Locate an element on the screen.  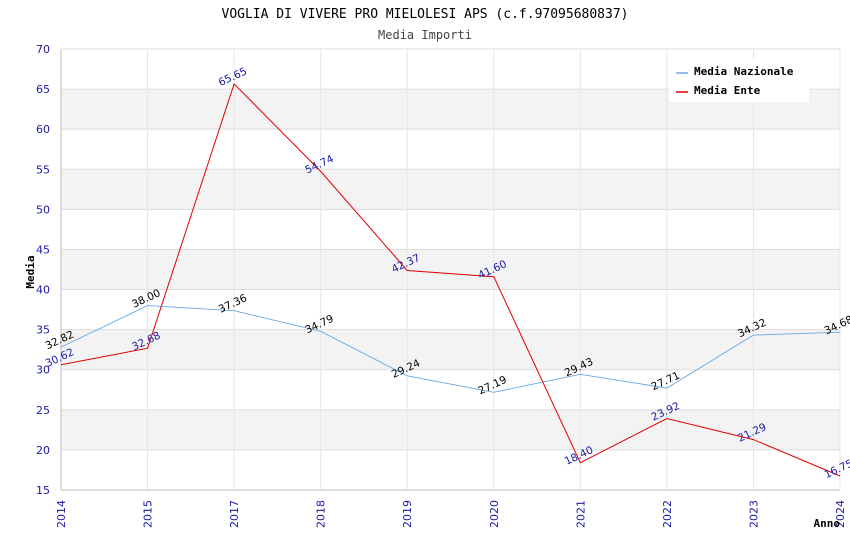
x-tick-label: 2018 is located at coordinates (321, 514).